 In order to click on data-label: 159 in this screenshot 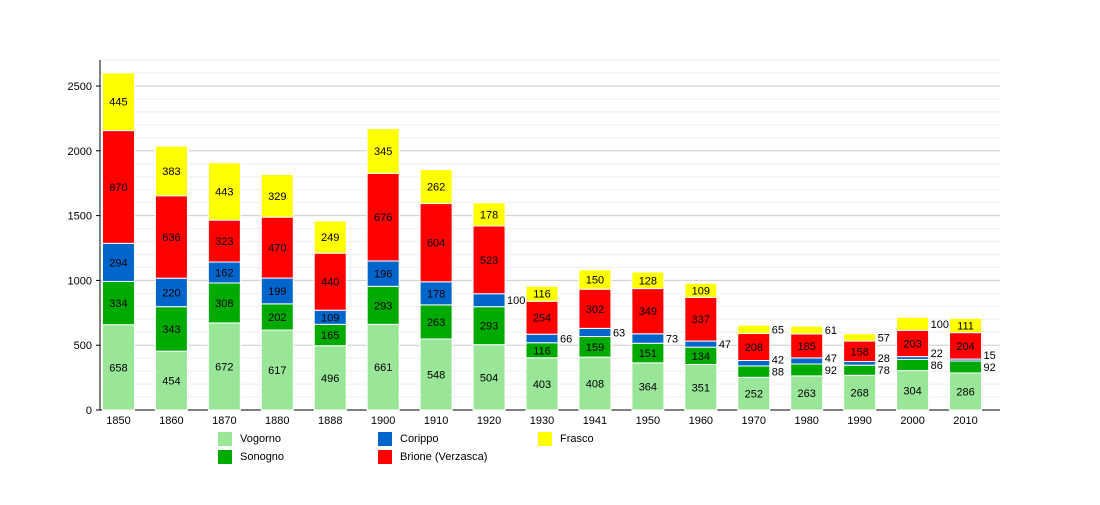, I will do `click(595, 348)`.